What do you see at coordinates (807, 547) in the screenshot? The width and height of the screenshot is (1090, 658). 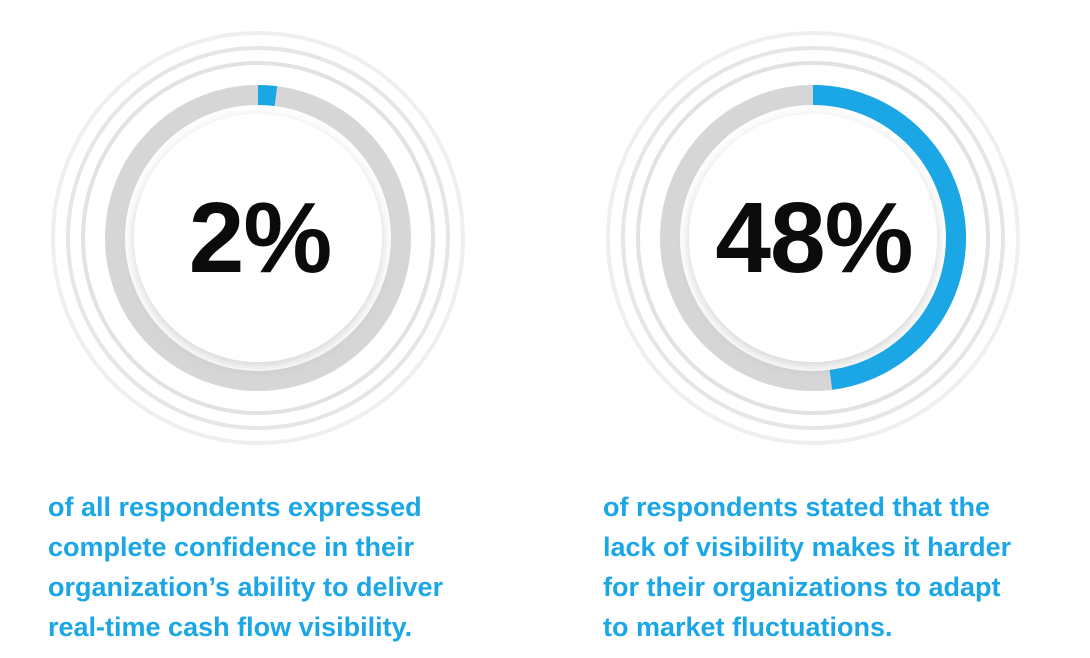 I see `caption-line: lack of visibility makes it harder` at bounding box center [807, 547].